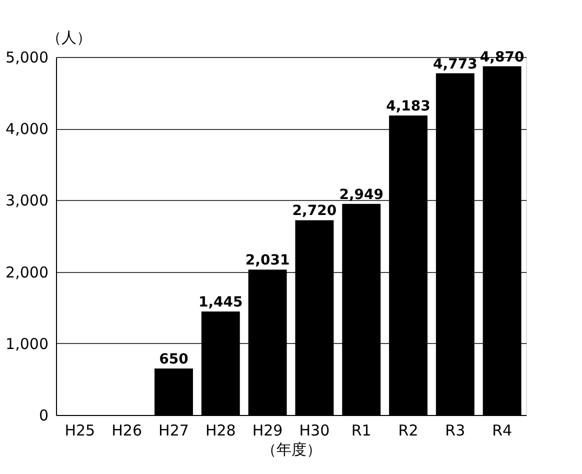 Image resolution: width=582 pixels, height=474 pixels. Describe the element at coordinates (267, 260) in the screenshot. I see `data-label: 2,031` at that location.